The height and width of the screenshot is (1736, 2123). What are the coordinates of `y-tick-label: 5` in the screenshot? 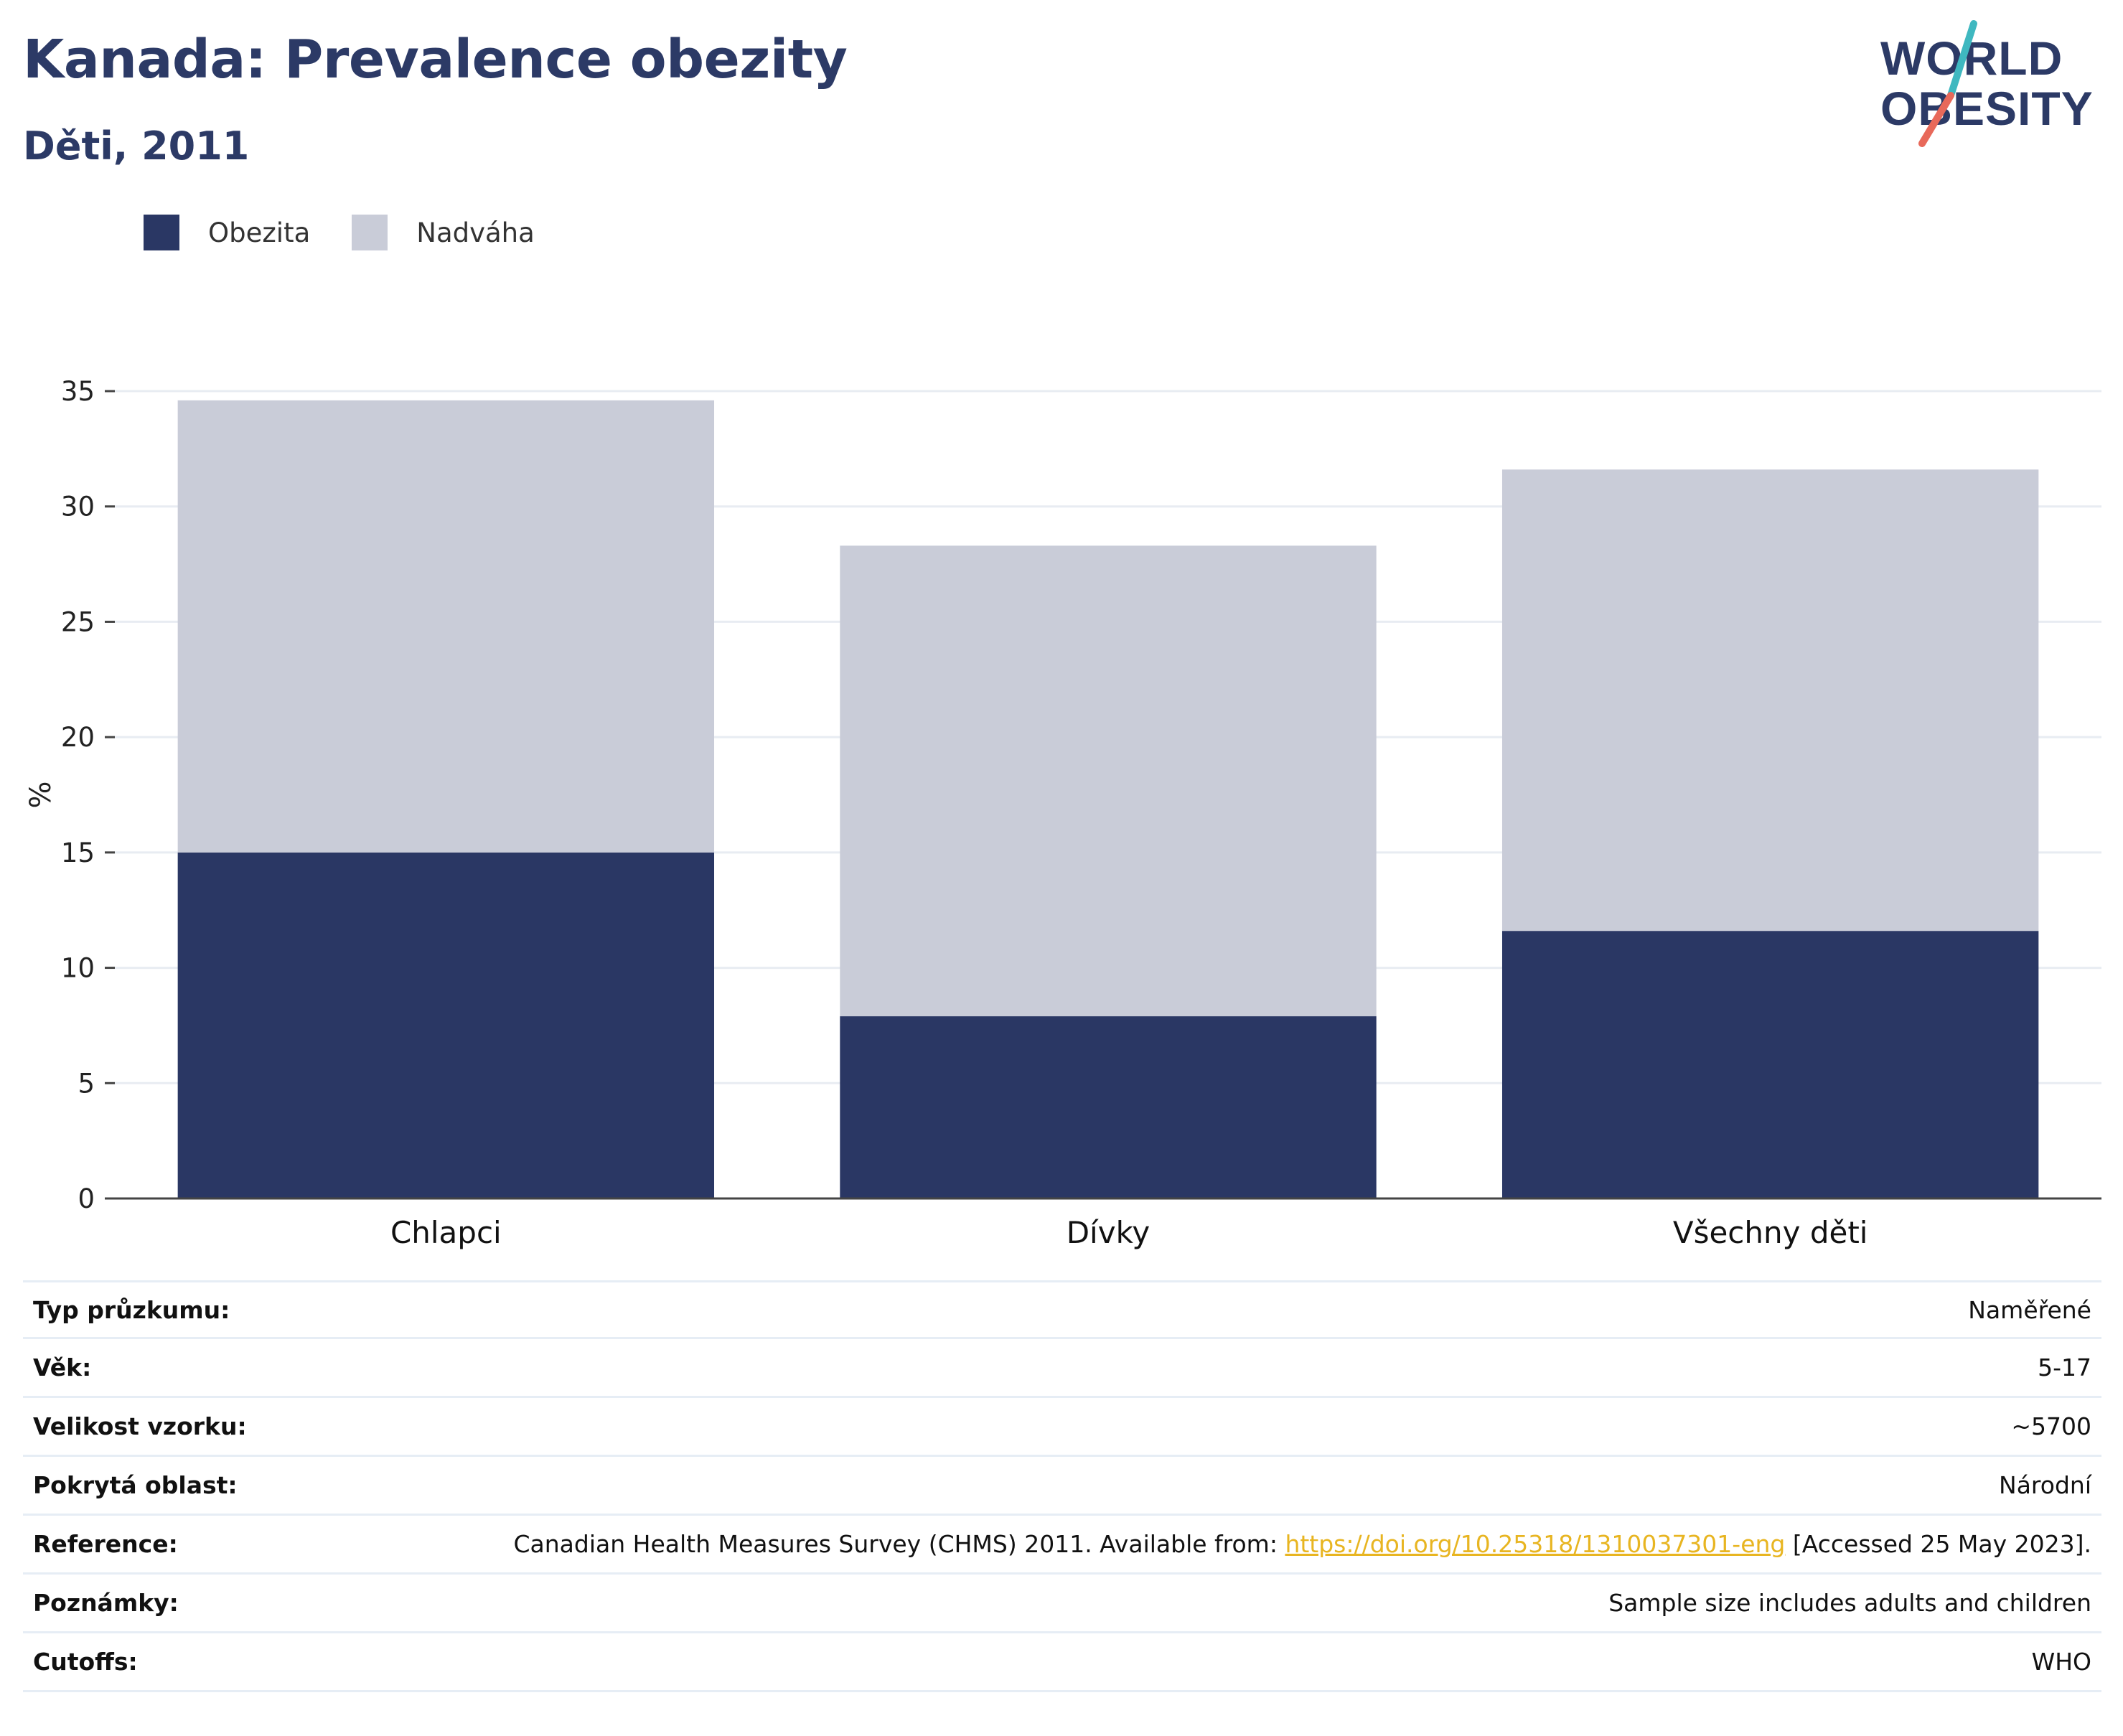 It's located at (86, 1083).